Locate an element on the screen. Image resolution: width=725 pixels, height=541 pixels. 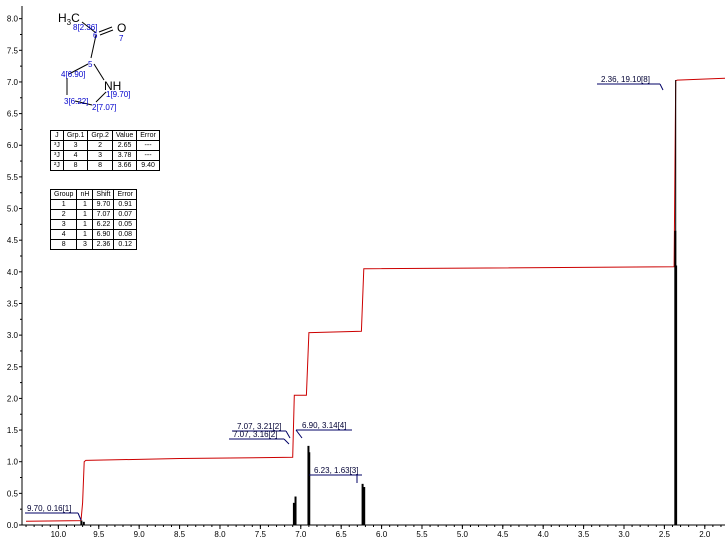
group-table-cell: 6.90 is located at coordinates (103, 234).